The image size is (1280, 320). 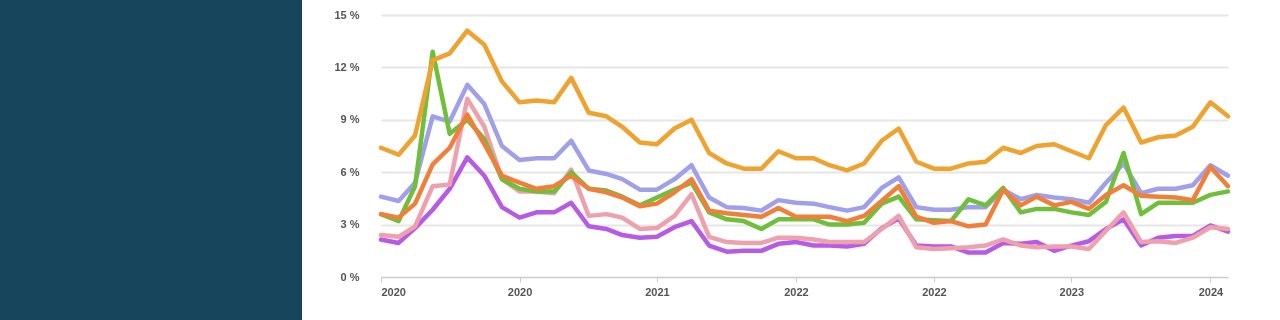 I want to click on y-tick-label: 9 %, so click(x=350, y=119).